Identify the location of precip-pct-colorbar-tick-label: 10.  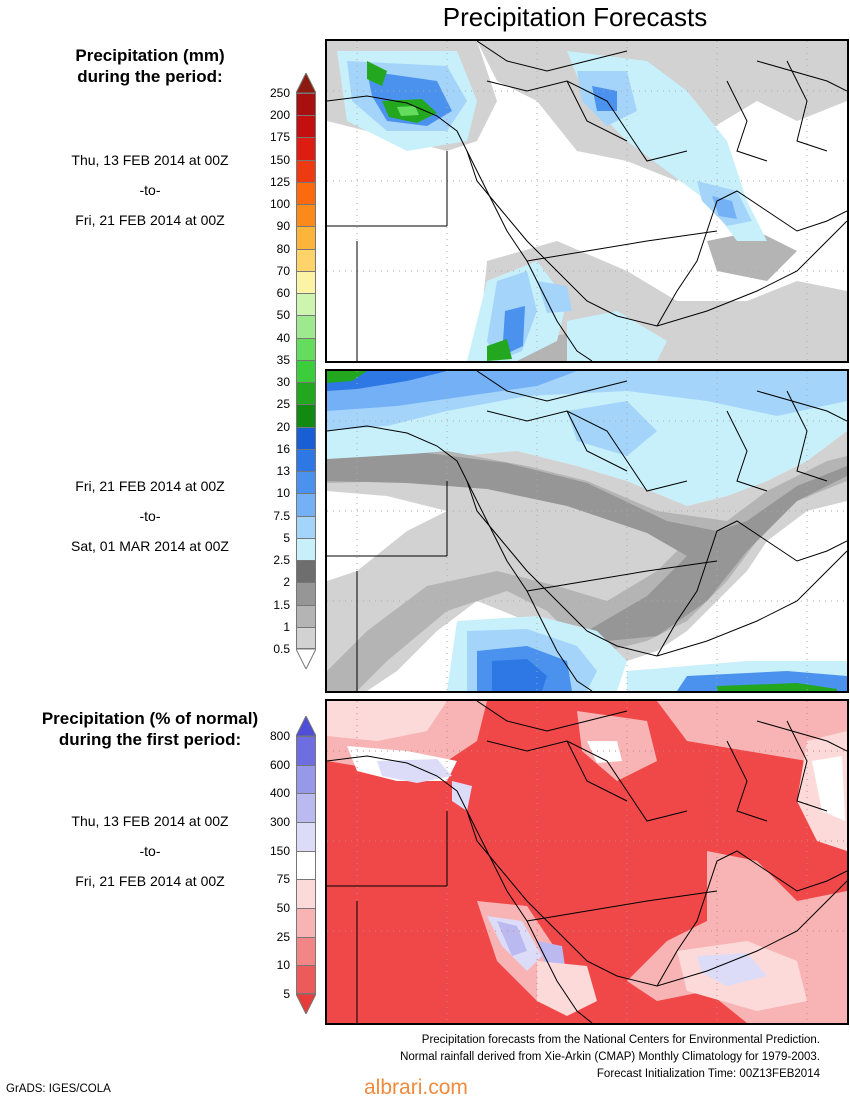
(283, 965).